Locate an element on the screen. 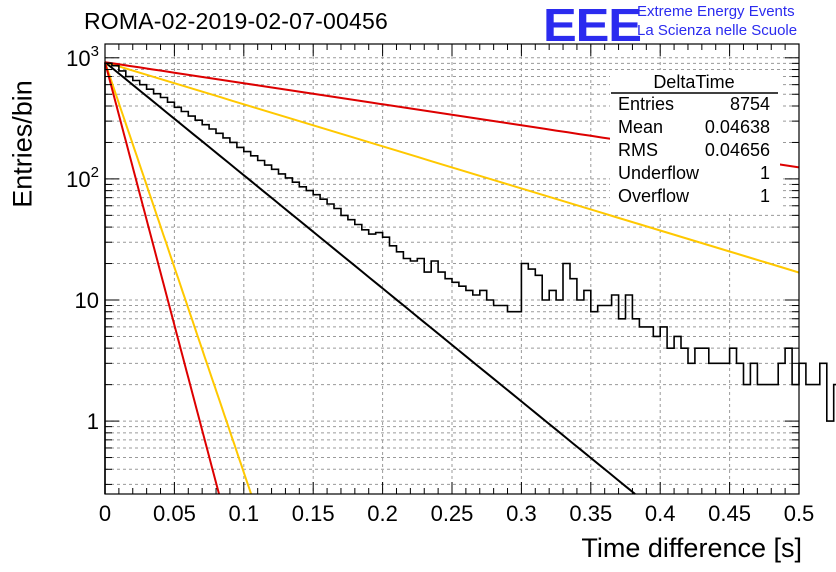 The width and height of the screenshot is (836, 572). page-title: ROMA-02-2019-02-07-00456 is located at coordinates (236, 21).